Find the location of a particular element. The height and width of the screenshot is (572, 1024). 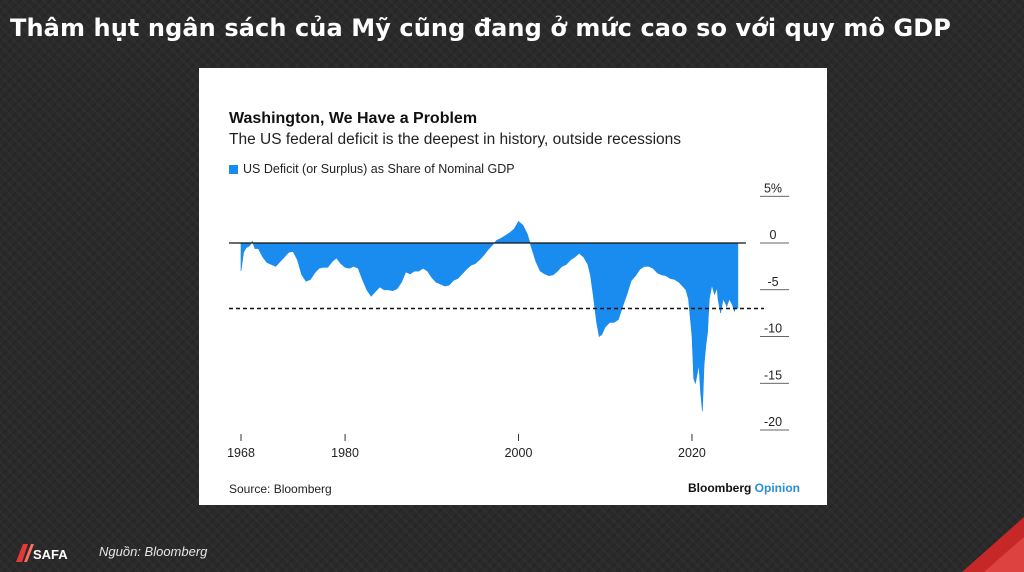

x-tick-label: 2020 is located at coordinates (692, 453).